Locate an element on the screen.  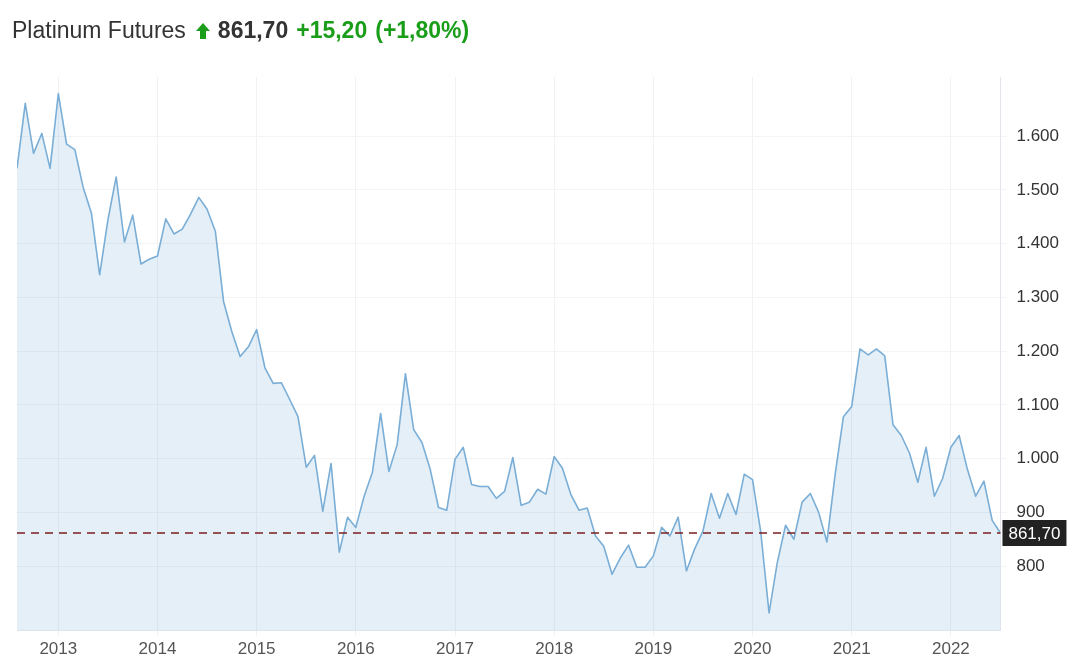
x-tick-label: 2018 is located at coordinates (554, 649).